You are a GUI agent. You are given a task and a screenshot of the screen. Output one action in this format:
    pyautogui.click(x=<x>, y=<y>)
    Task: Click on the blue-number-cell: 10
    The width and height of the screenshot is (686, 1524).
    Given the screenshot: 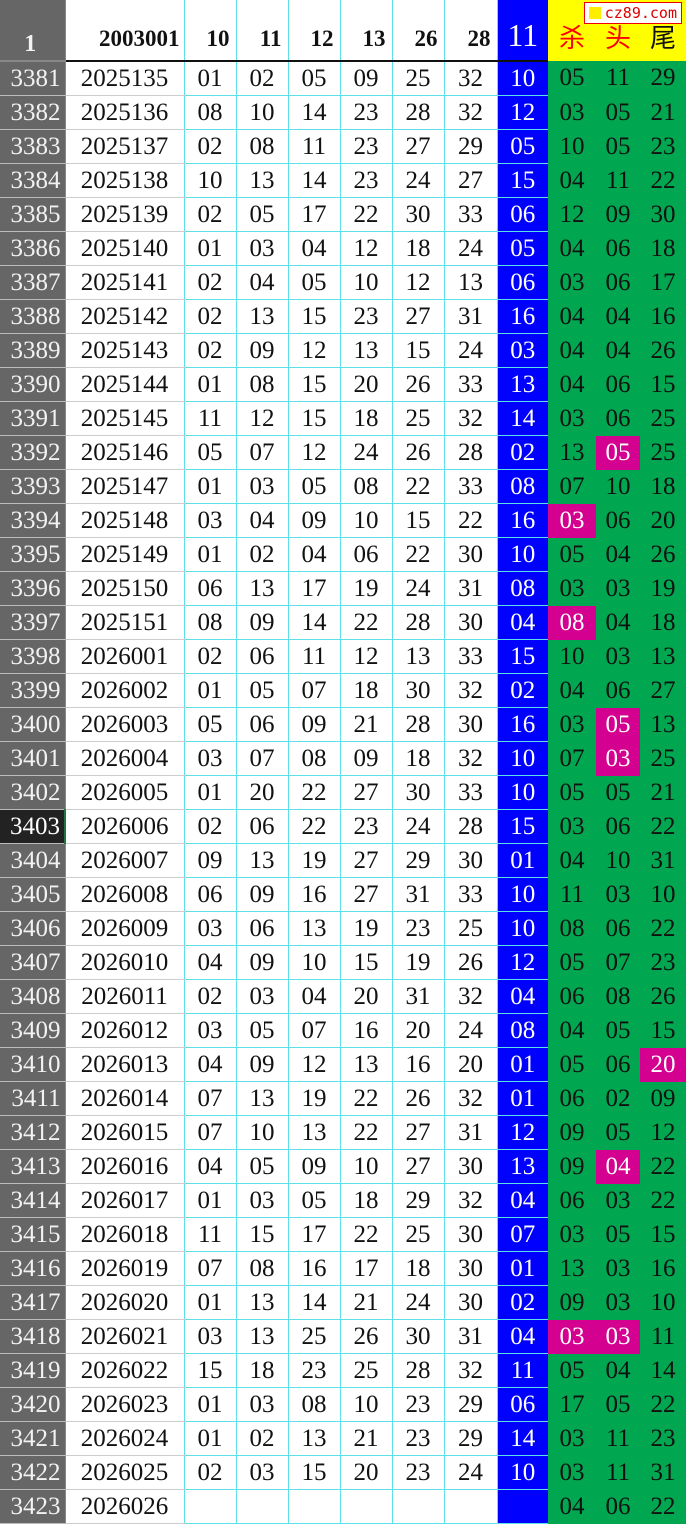 What is the action you would take?
    pyautogui.click(x=522, y=78)
    